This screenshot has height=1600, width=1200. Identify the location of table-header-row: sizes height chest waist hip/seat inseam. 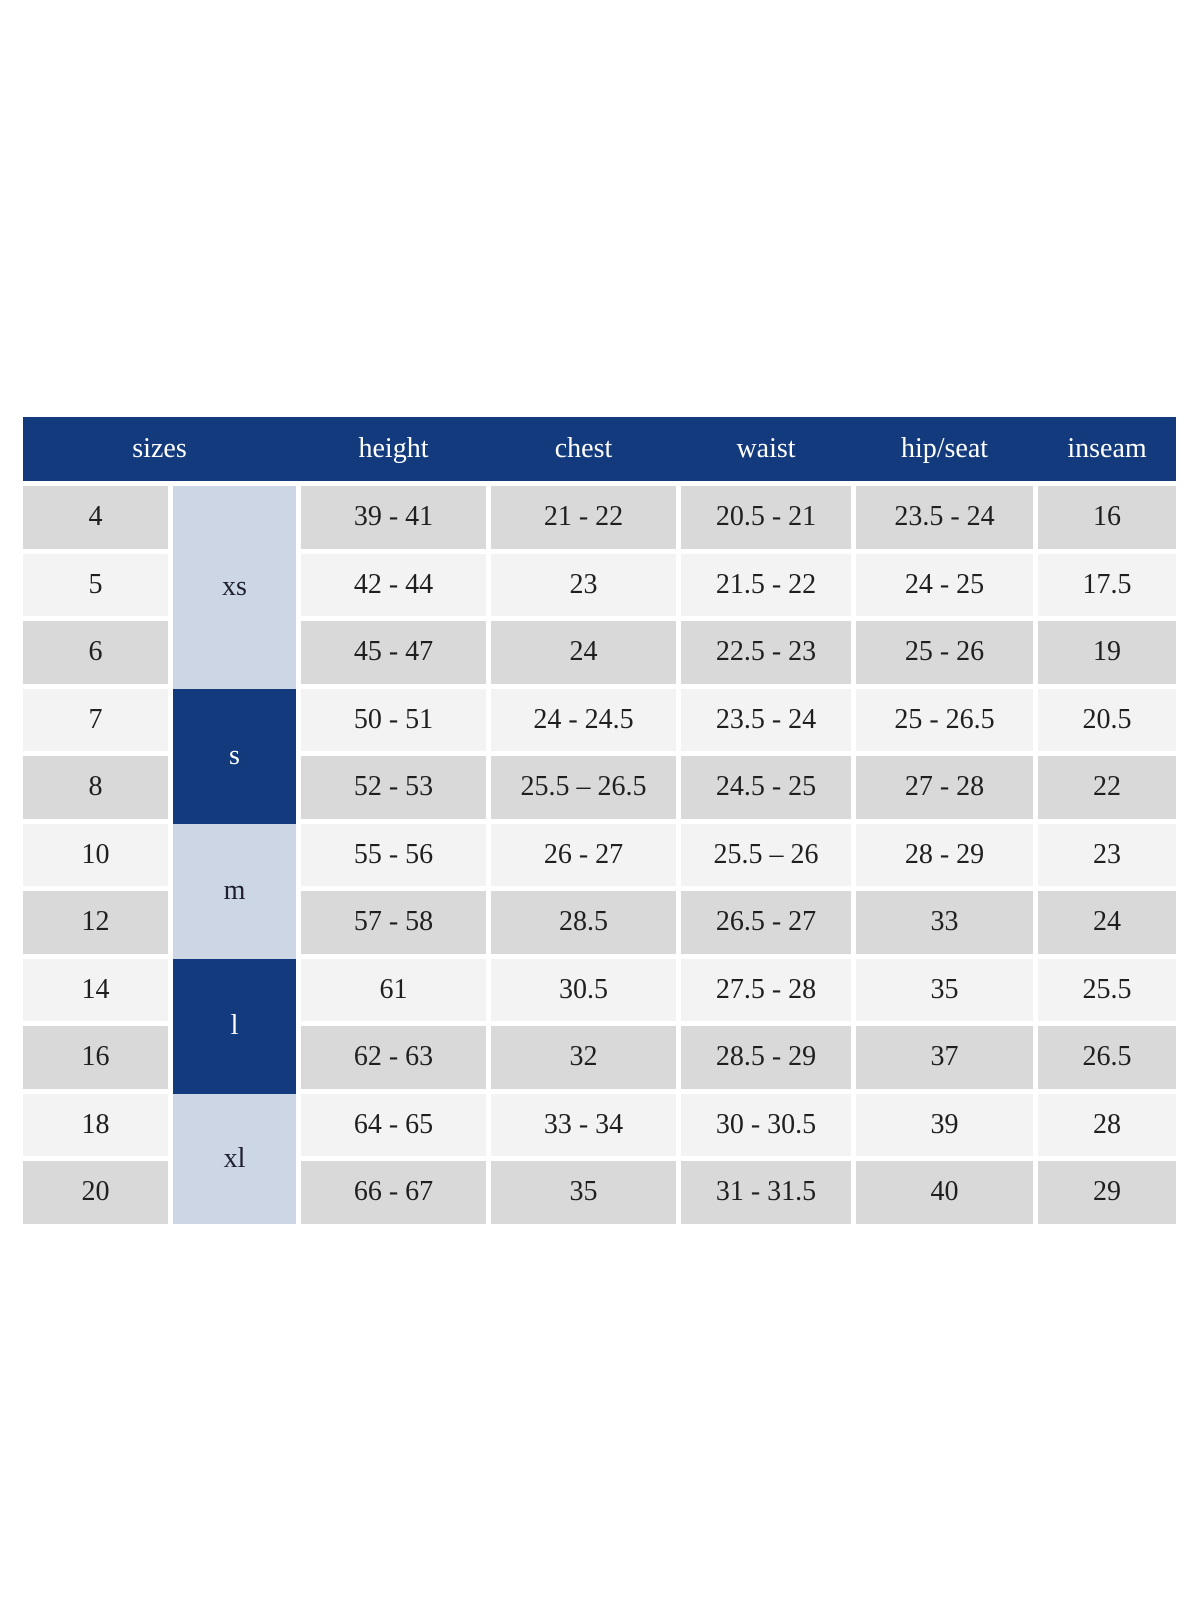
(599, 449).